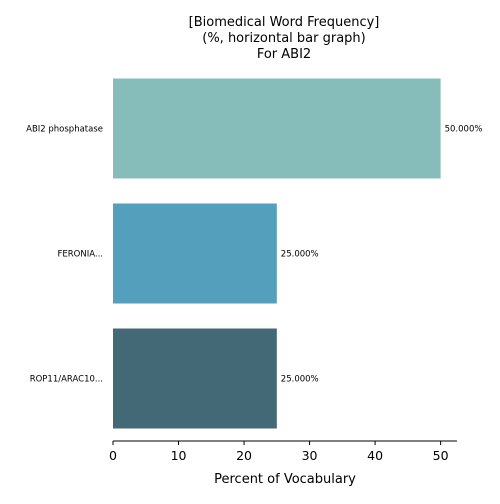  I want to click on x-tick-label: 50, so click(441, 455).